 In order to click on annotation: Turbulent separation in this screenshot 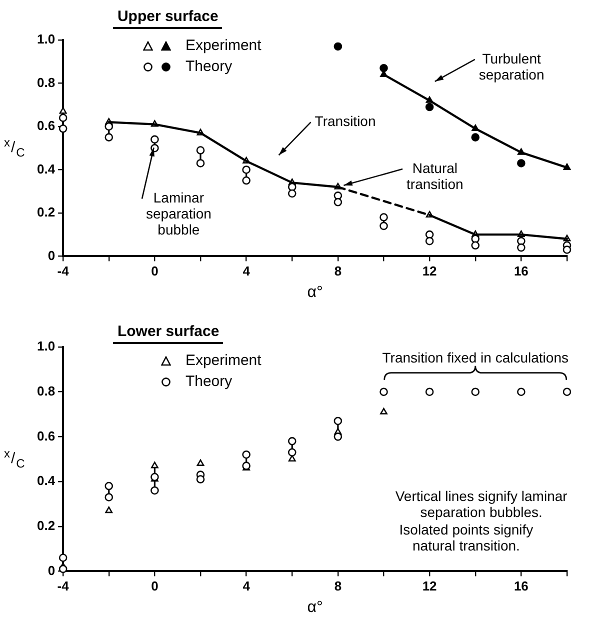, I will do `click(511, 66)`.